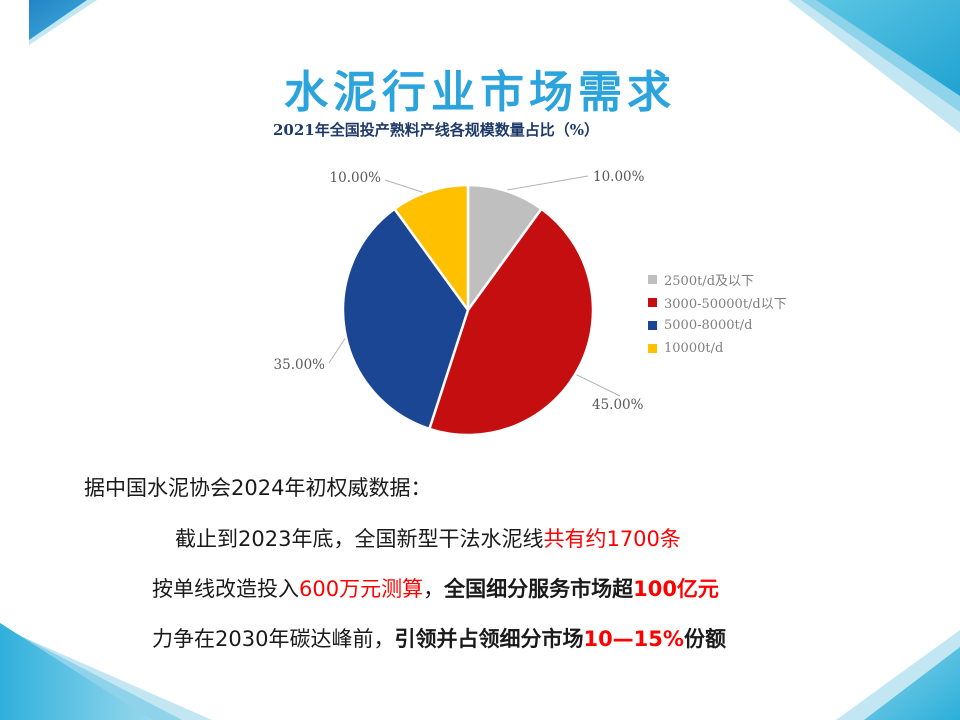  Describe the element at coordinates (708, 325) in the screenshot. I see `legend-label: 5000-8000t/d` at that location.